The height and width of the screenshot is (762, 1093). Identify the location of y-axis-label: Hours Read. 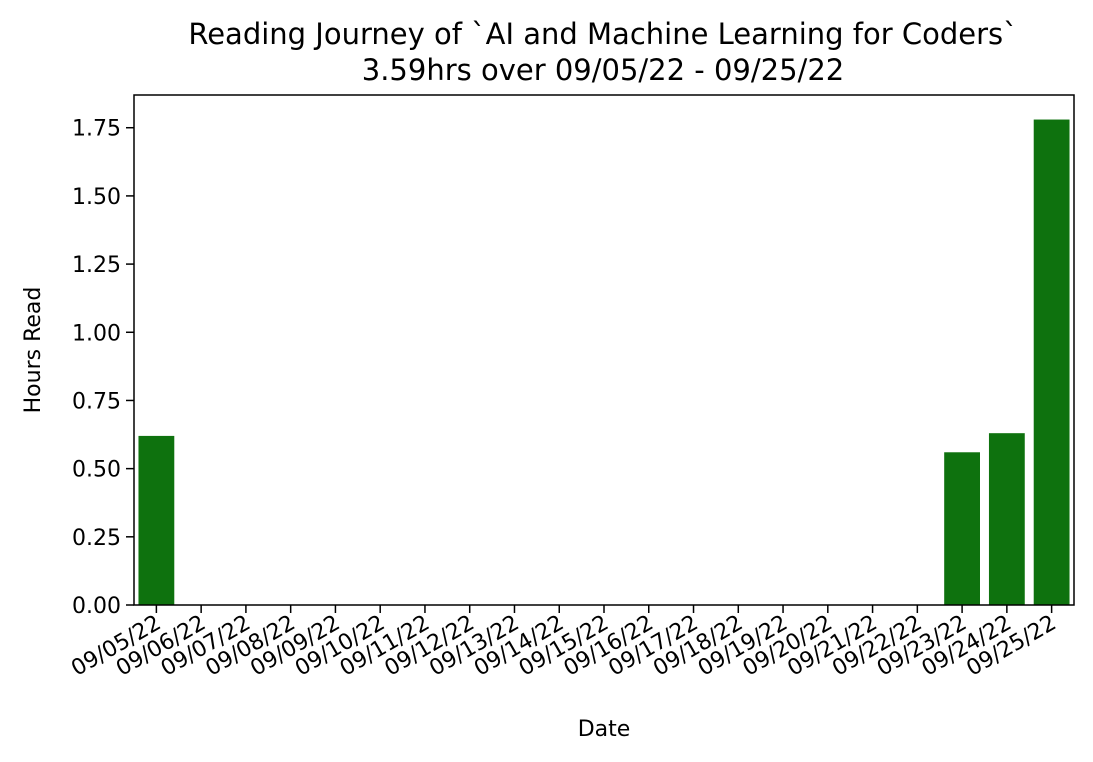
(33, 350).